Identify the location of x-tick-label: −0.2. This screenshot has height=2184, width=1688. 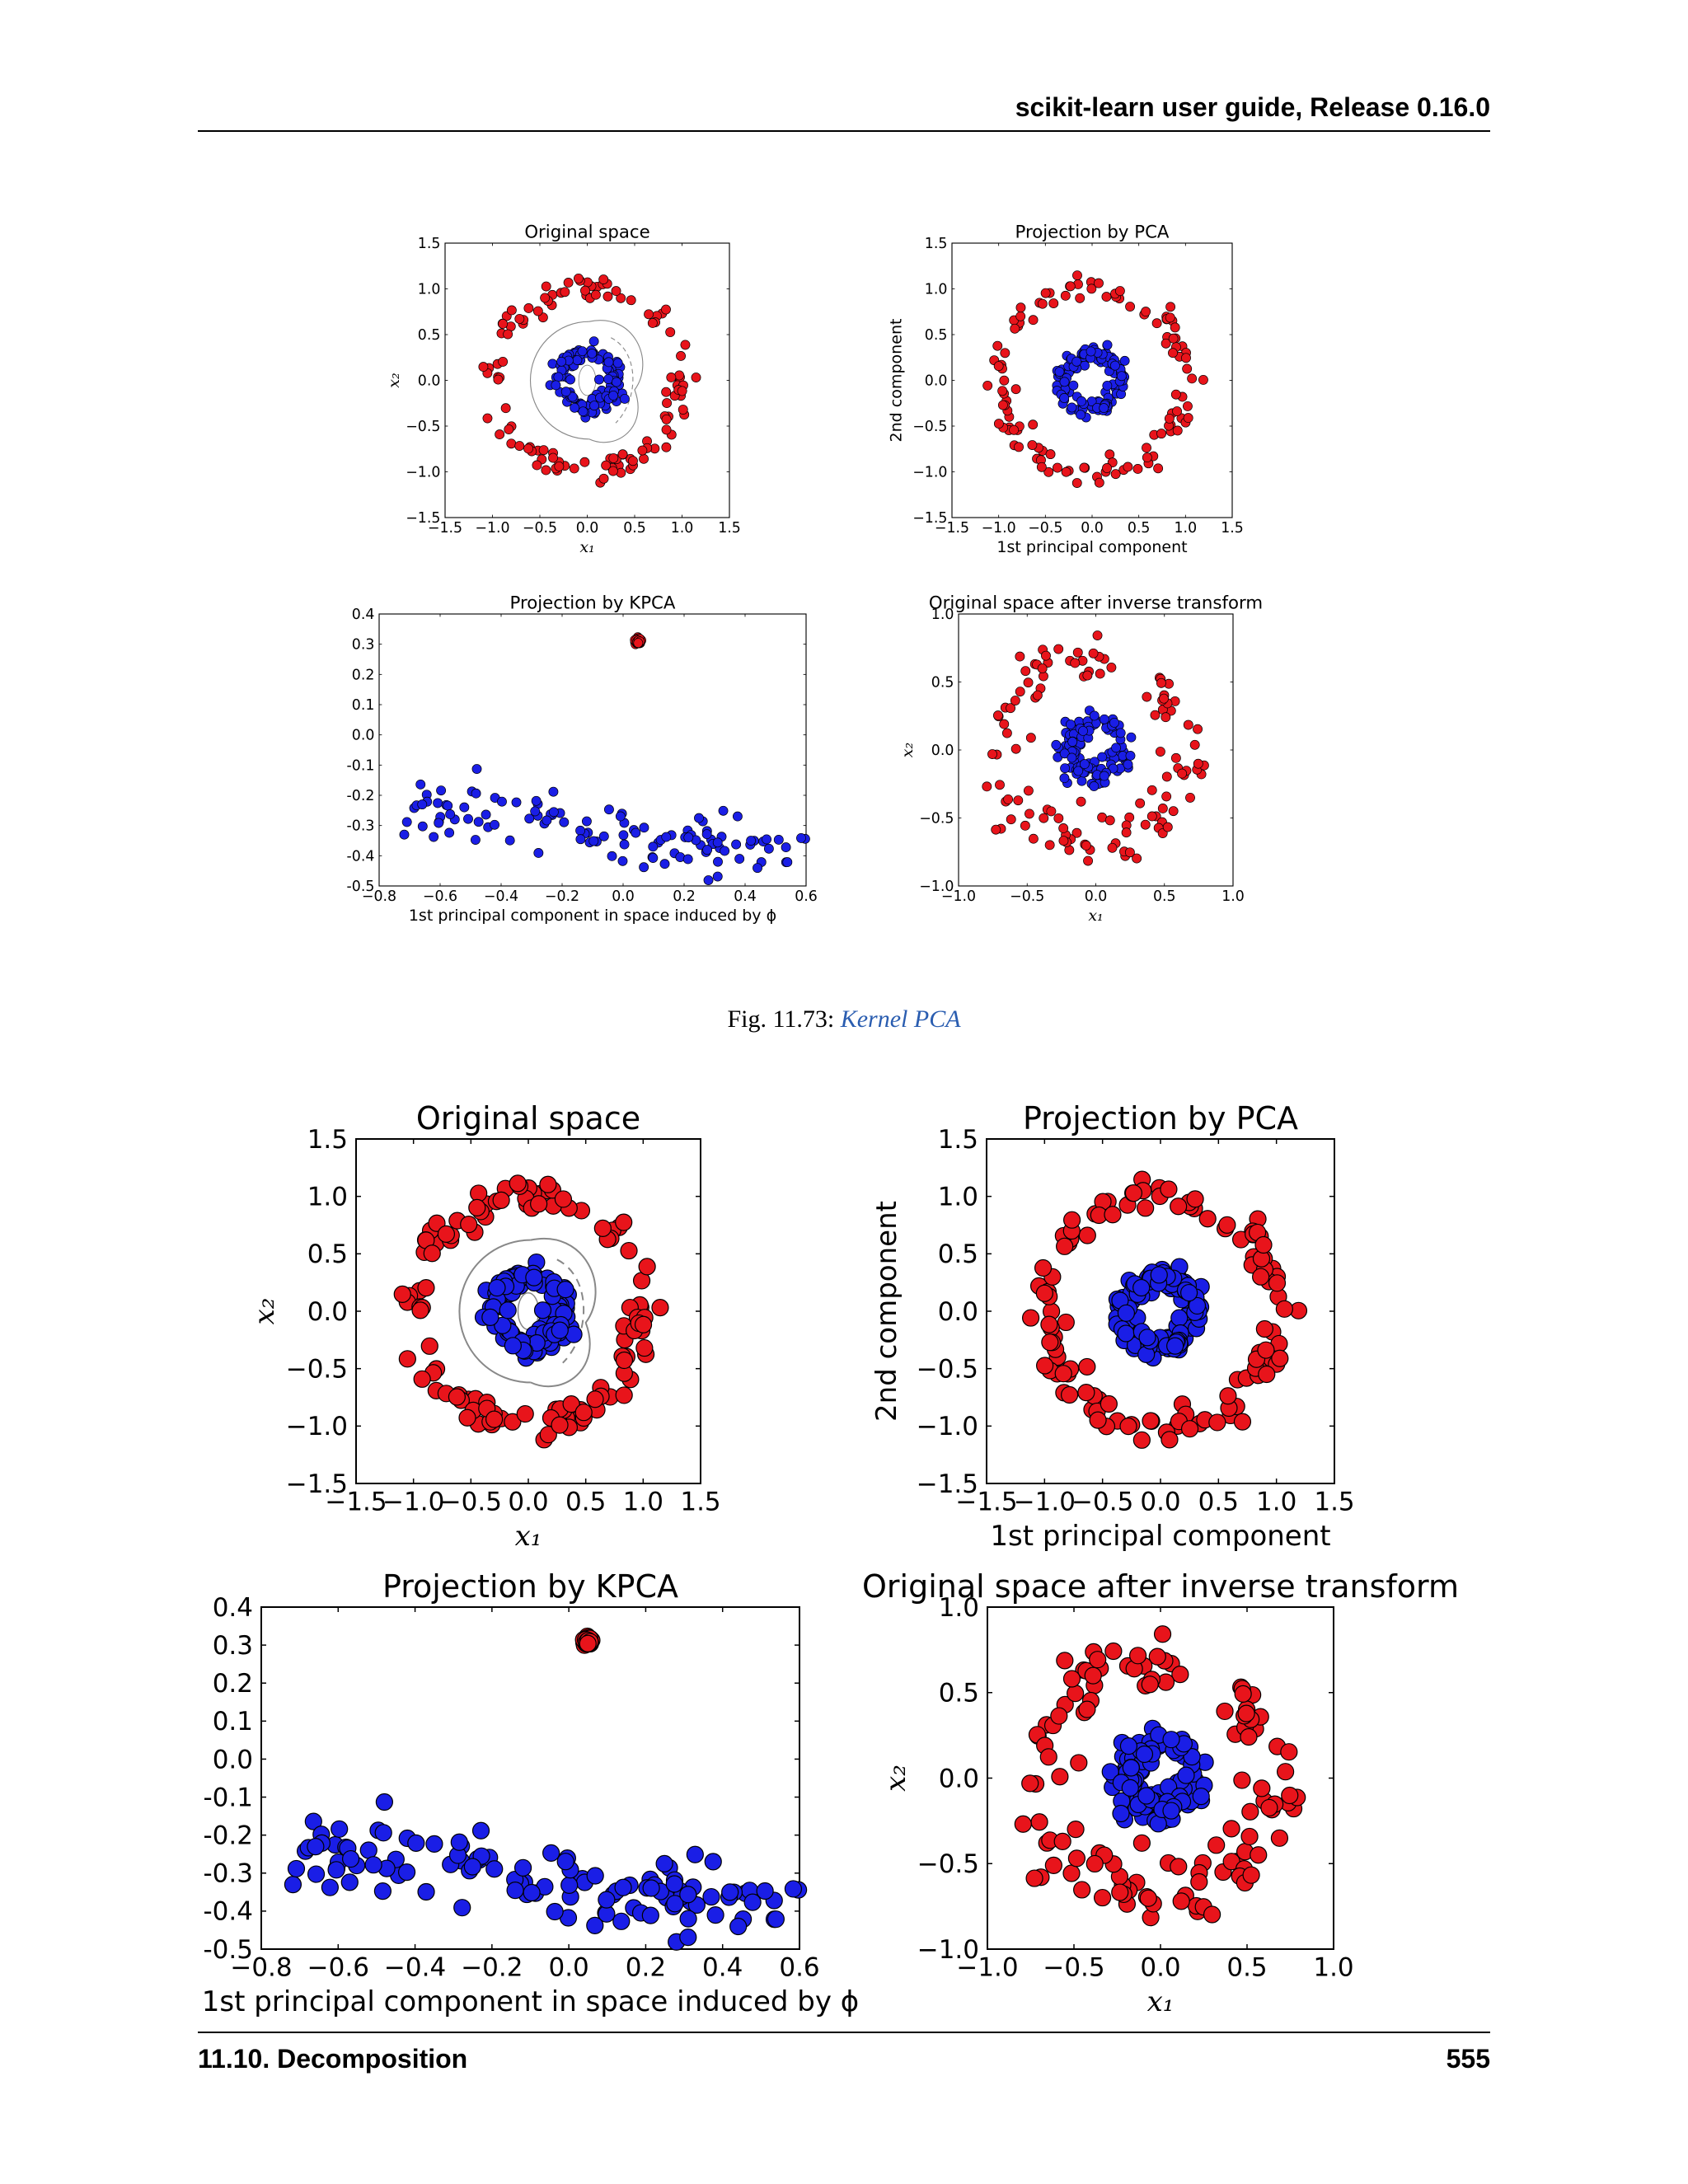
(562, 896).